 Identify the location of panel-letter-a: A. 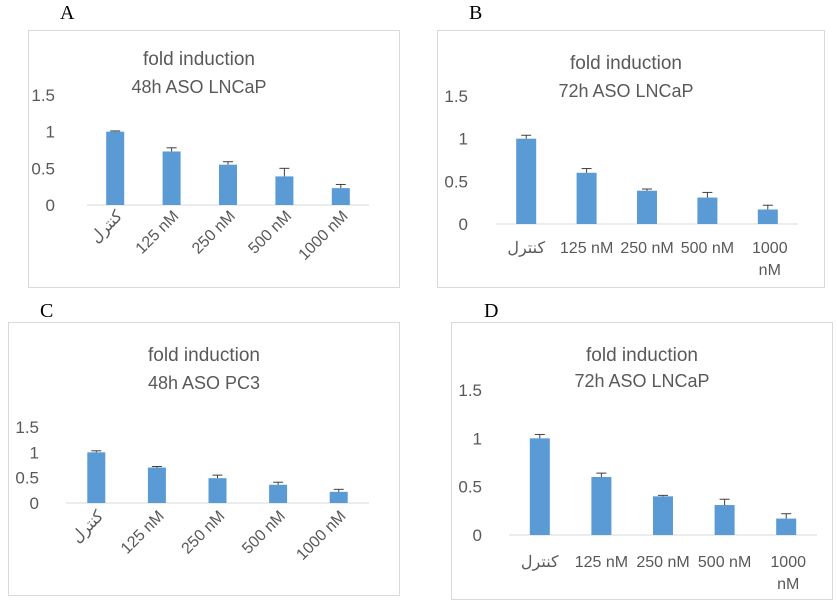
(67, 13).